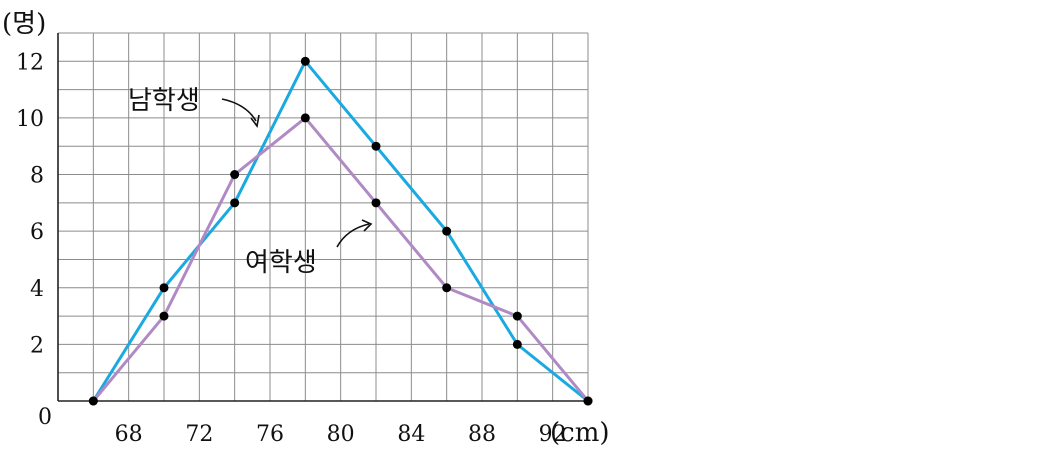 This screenshot has width=1037, height=455. Describe the element at coordinates (30, 119) in the screenshot. I see `y-tick-label: 10` at that location.